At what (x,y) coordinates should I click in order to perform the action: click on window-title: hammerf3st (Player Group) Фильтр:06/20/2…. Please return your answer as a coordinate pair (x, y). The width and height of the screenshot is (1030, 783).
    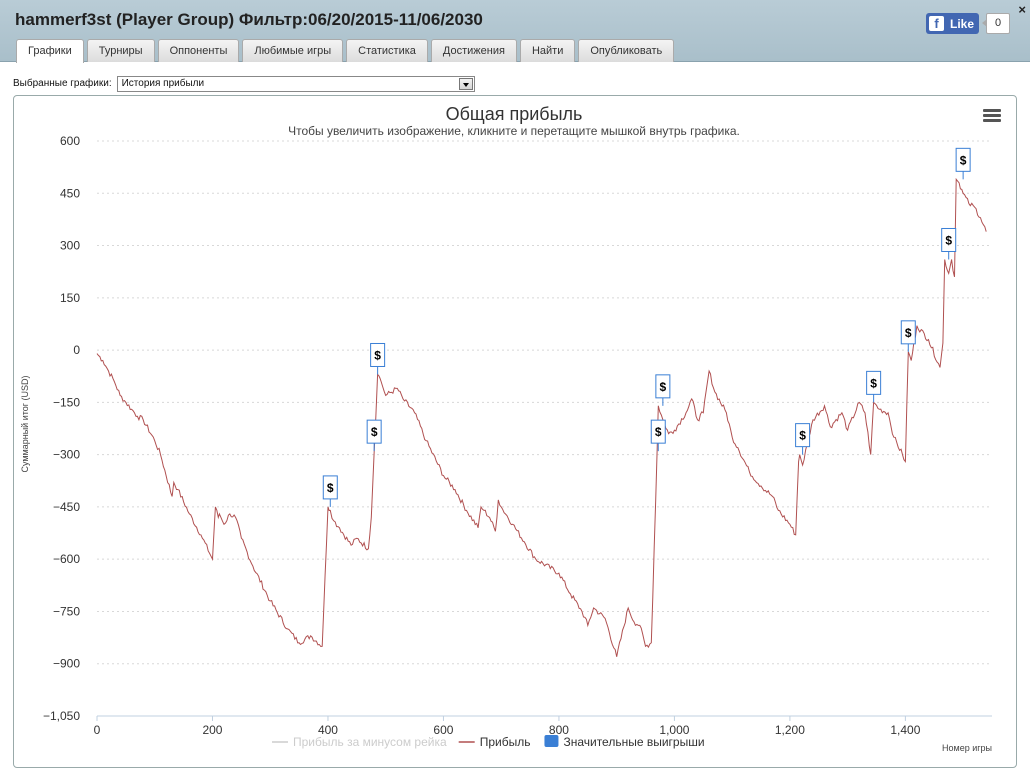
    Looking at the image, I should click on (249, 19).